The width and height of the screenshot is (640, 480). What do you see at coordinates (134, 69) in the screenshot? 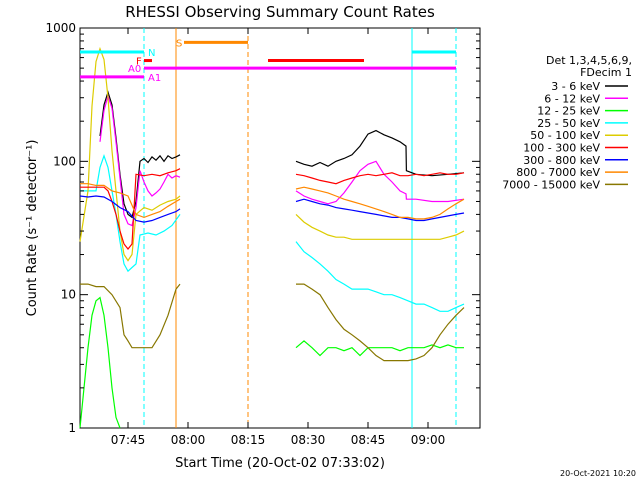
I see `status-bar-label-5: A0` at bounding box center [134, 69].